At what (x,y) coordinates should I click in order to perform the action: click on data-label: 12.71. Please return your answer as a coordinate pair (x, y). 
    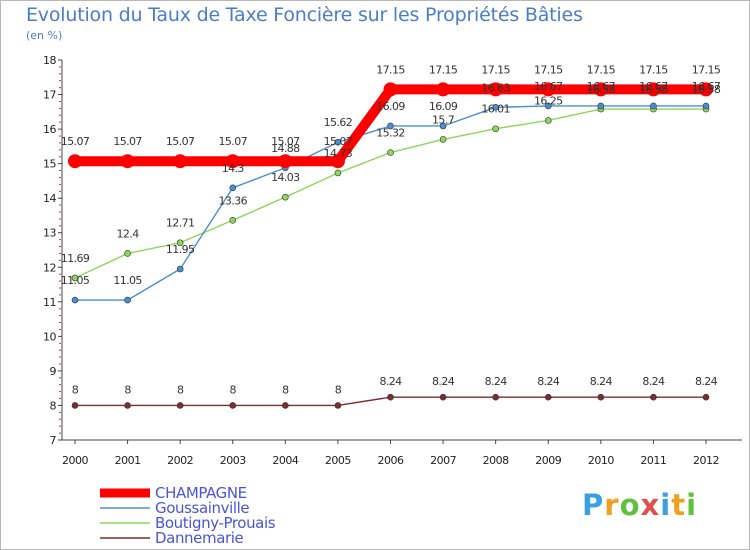
    Looking at the image, I should click on (180, 223).